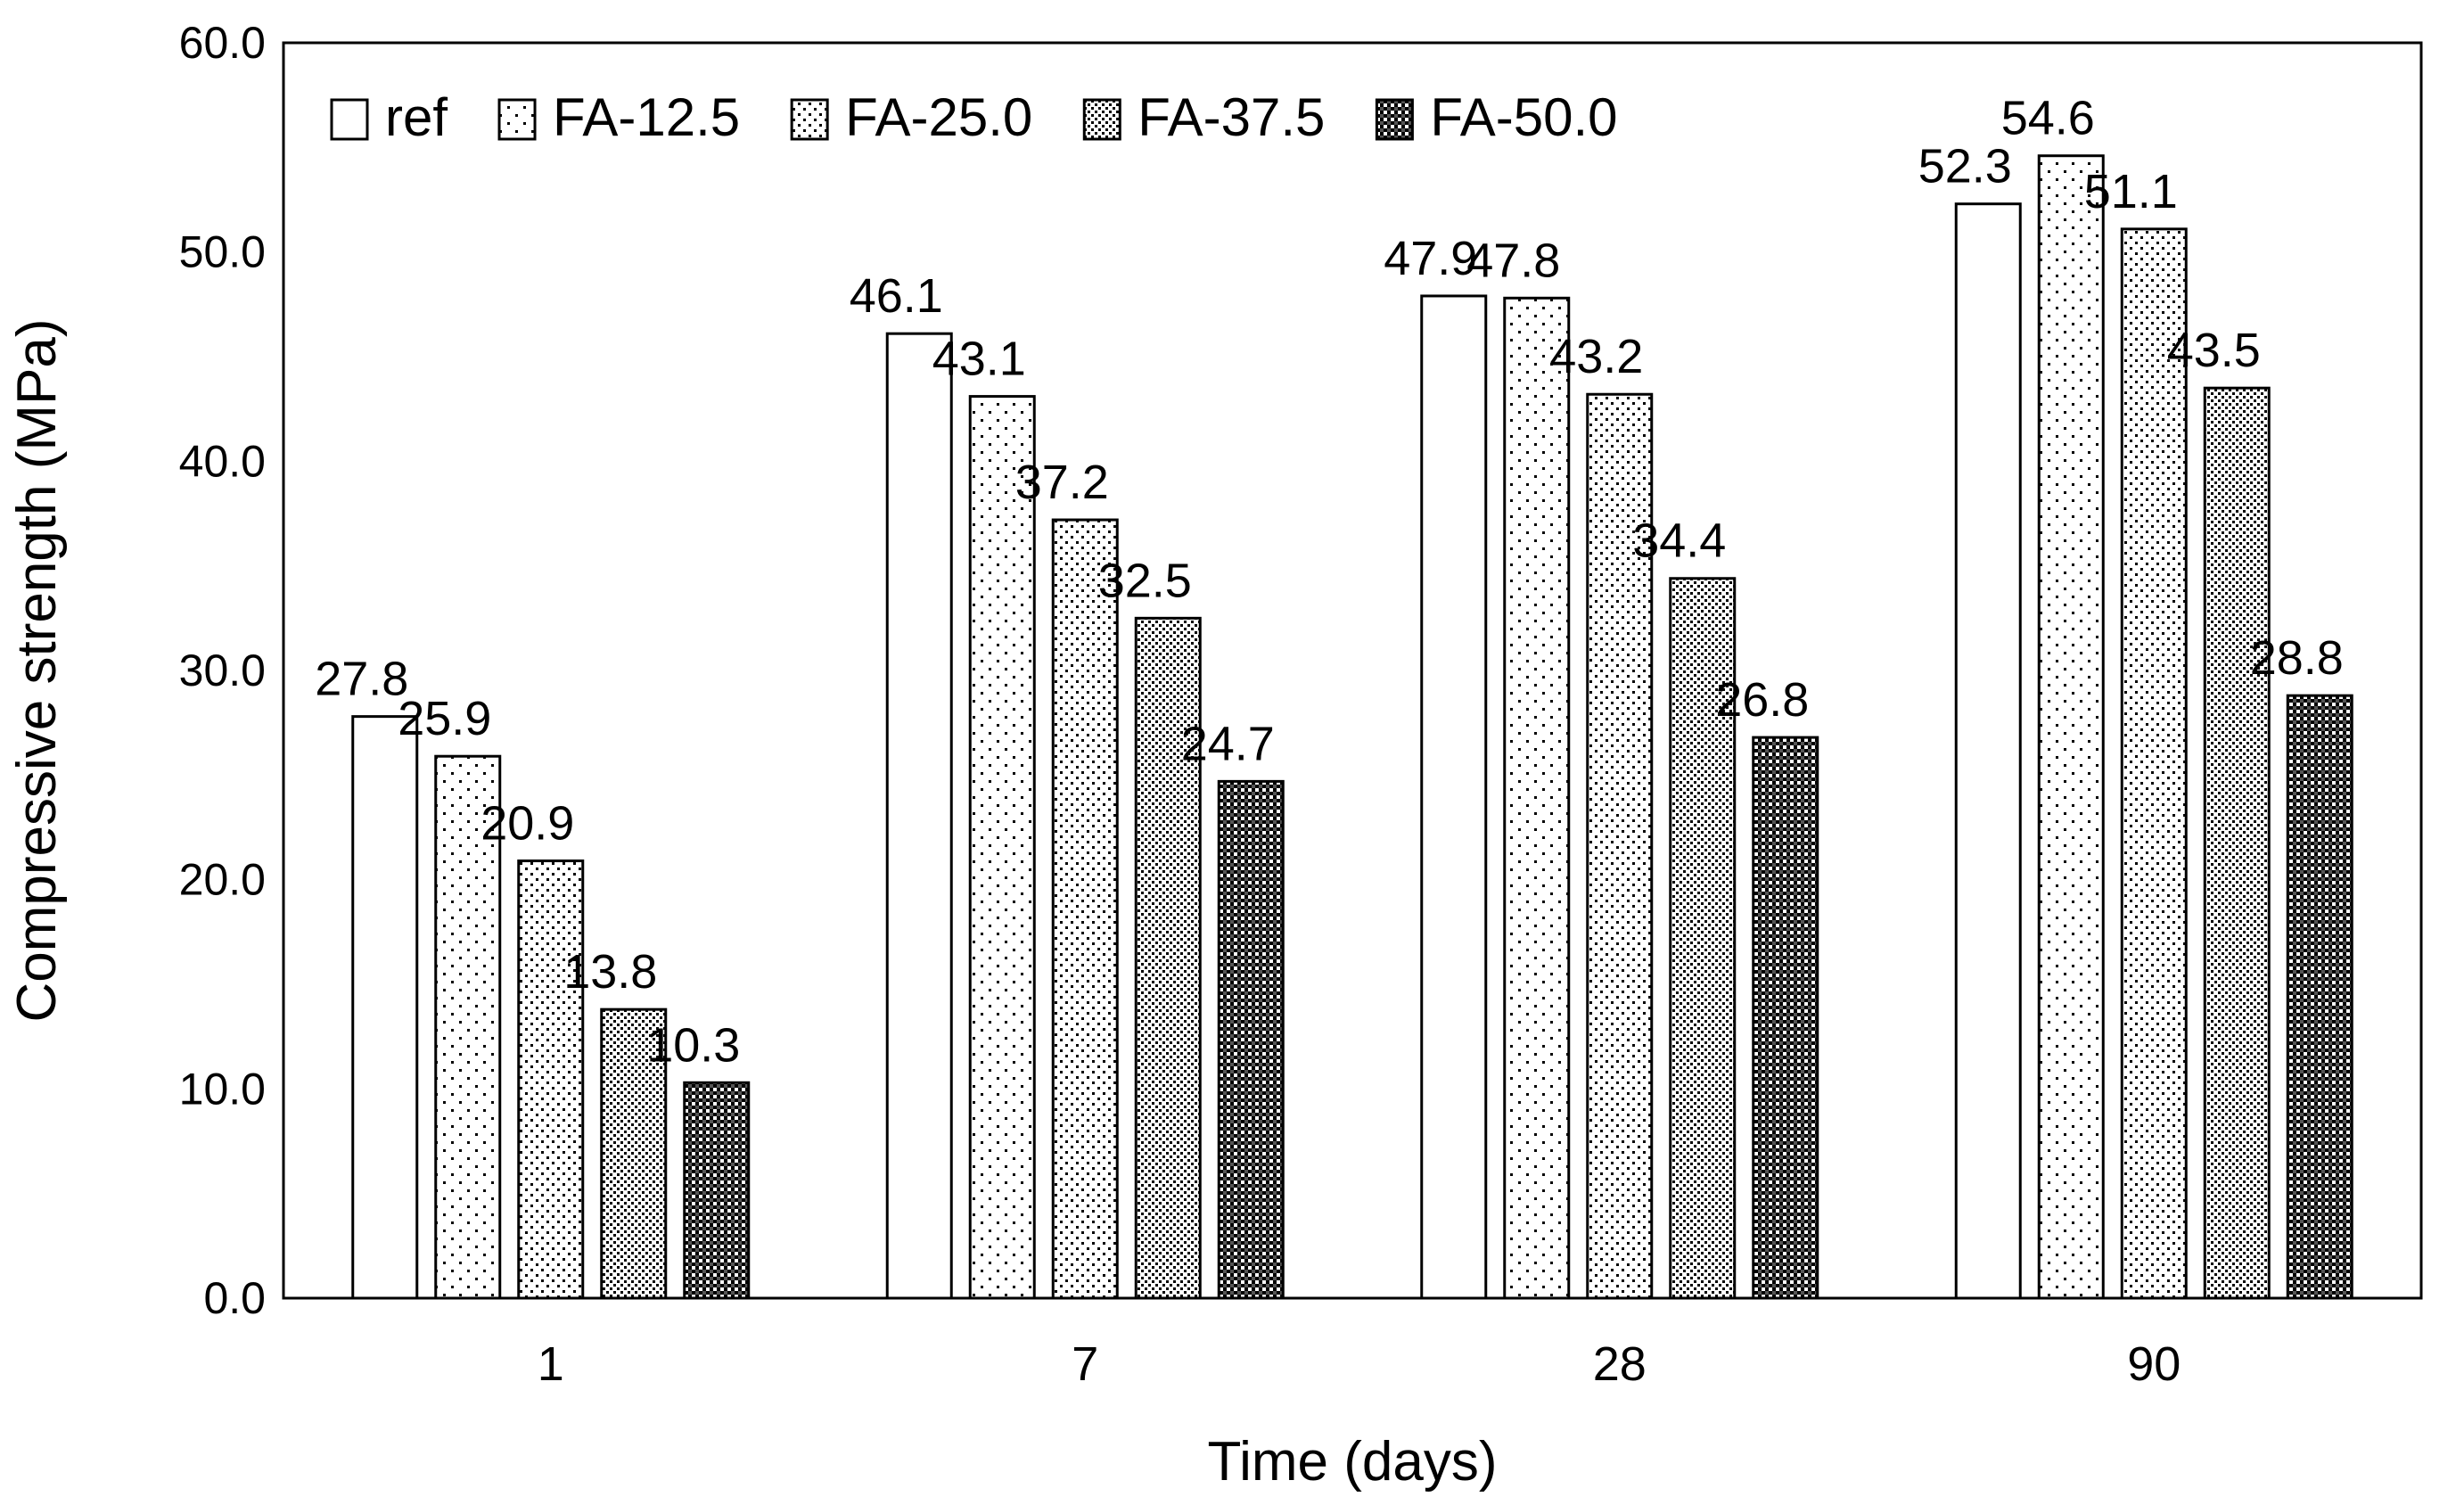 This screenshot has height=1505, width=2464. Describe the element at coordinates (1513, 261) in the screenshot. I see `data-label: 47.8` at that location.